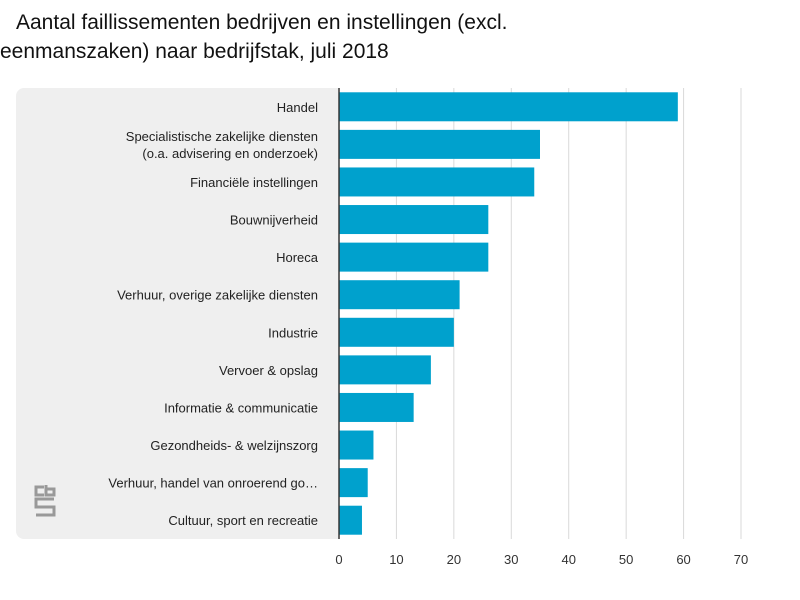 The height and width of the screenshot is (600, 800). Describe the element at coordinates (338, 559) in the screenshot. I see `x-tick-label: 0` at that location.